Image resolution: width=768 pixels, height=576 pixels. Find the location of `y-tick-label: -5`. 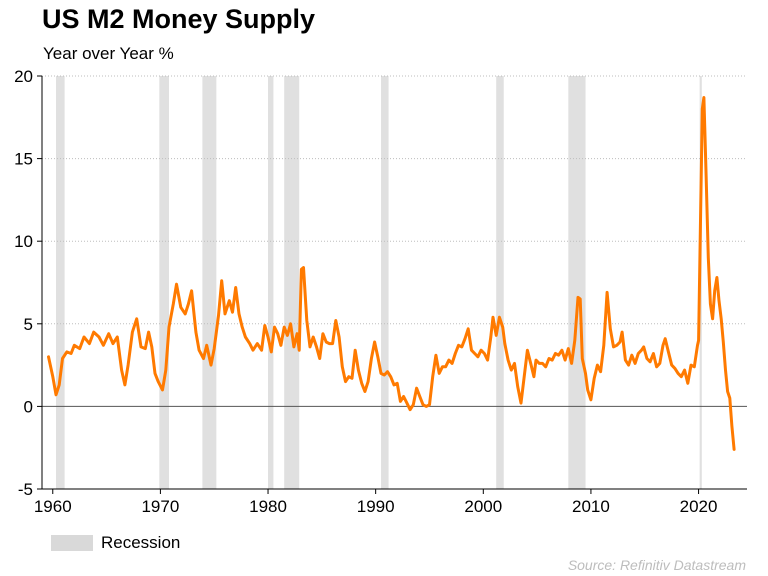

y-tick-label: -5 is located at coordinates (25, 489).